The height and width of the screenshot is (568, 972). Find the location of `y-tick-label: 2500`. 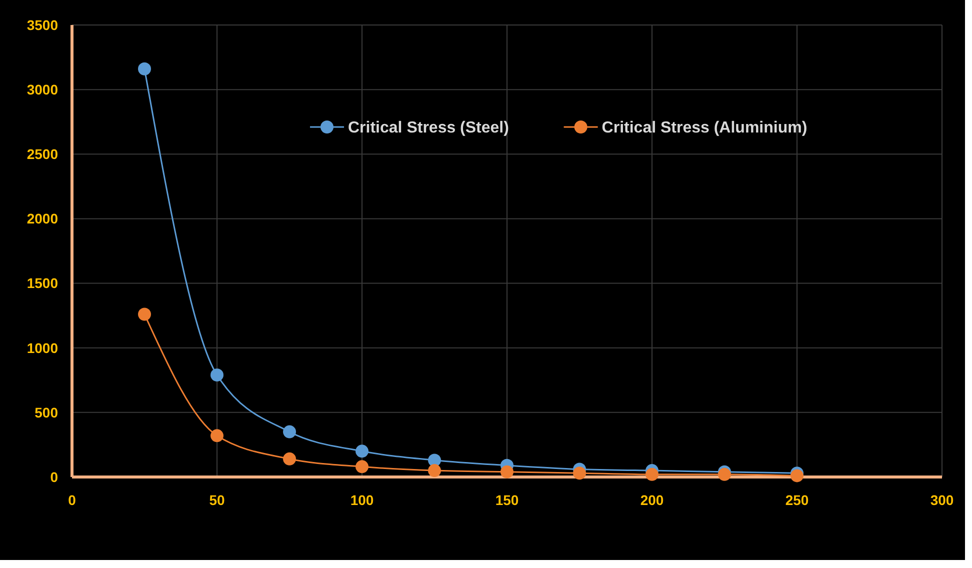

y-tick-label: 2500 is located at coordinates (42, 154).